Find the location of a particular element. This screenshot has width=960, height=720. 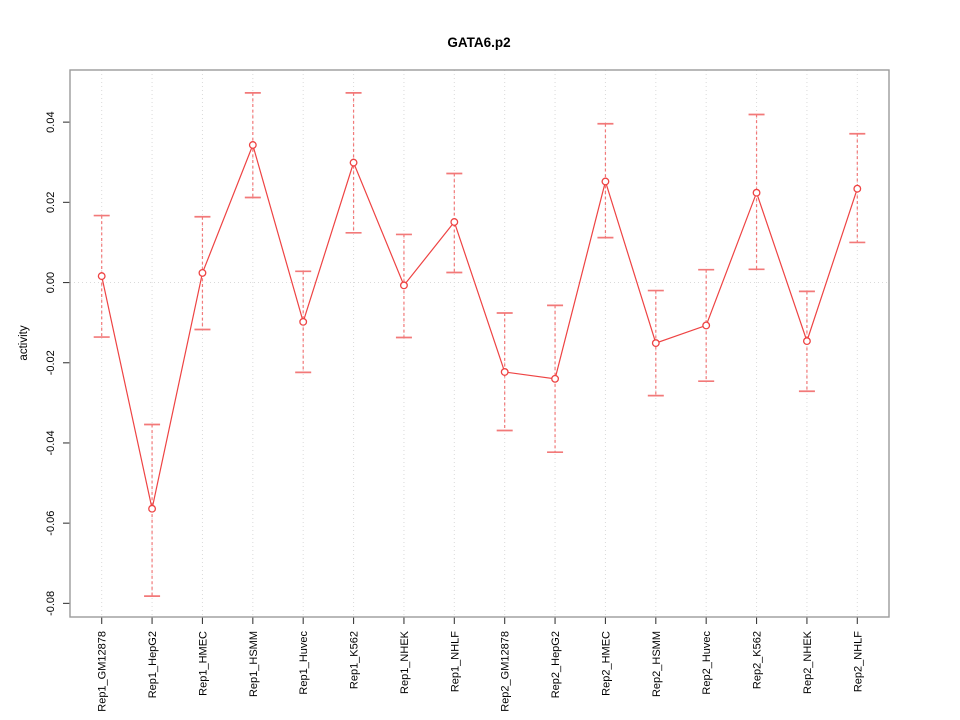

x-axis-tick-label: Rep2_NHLF is located at coordinates (858, 661).